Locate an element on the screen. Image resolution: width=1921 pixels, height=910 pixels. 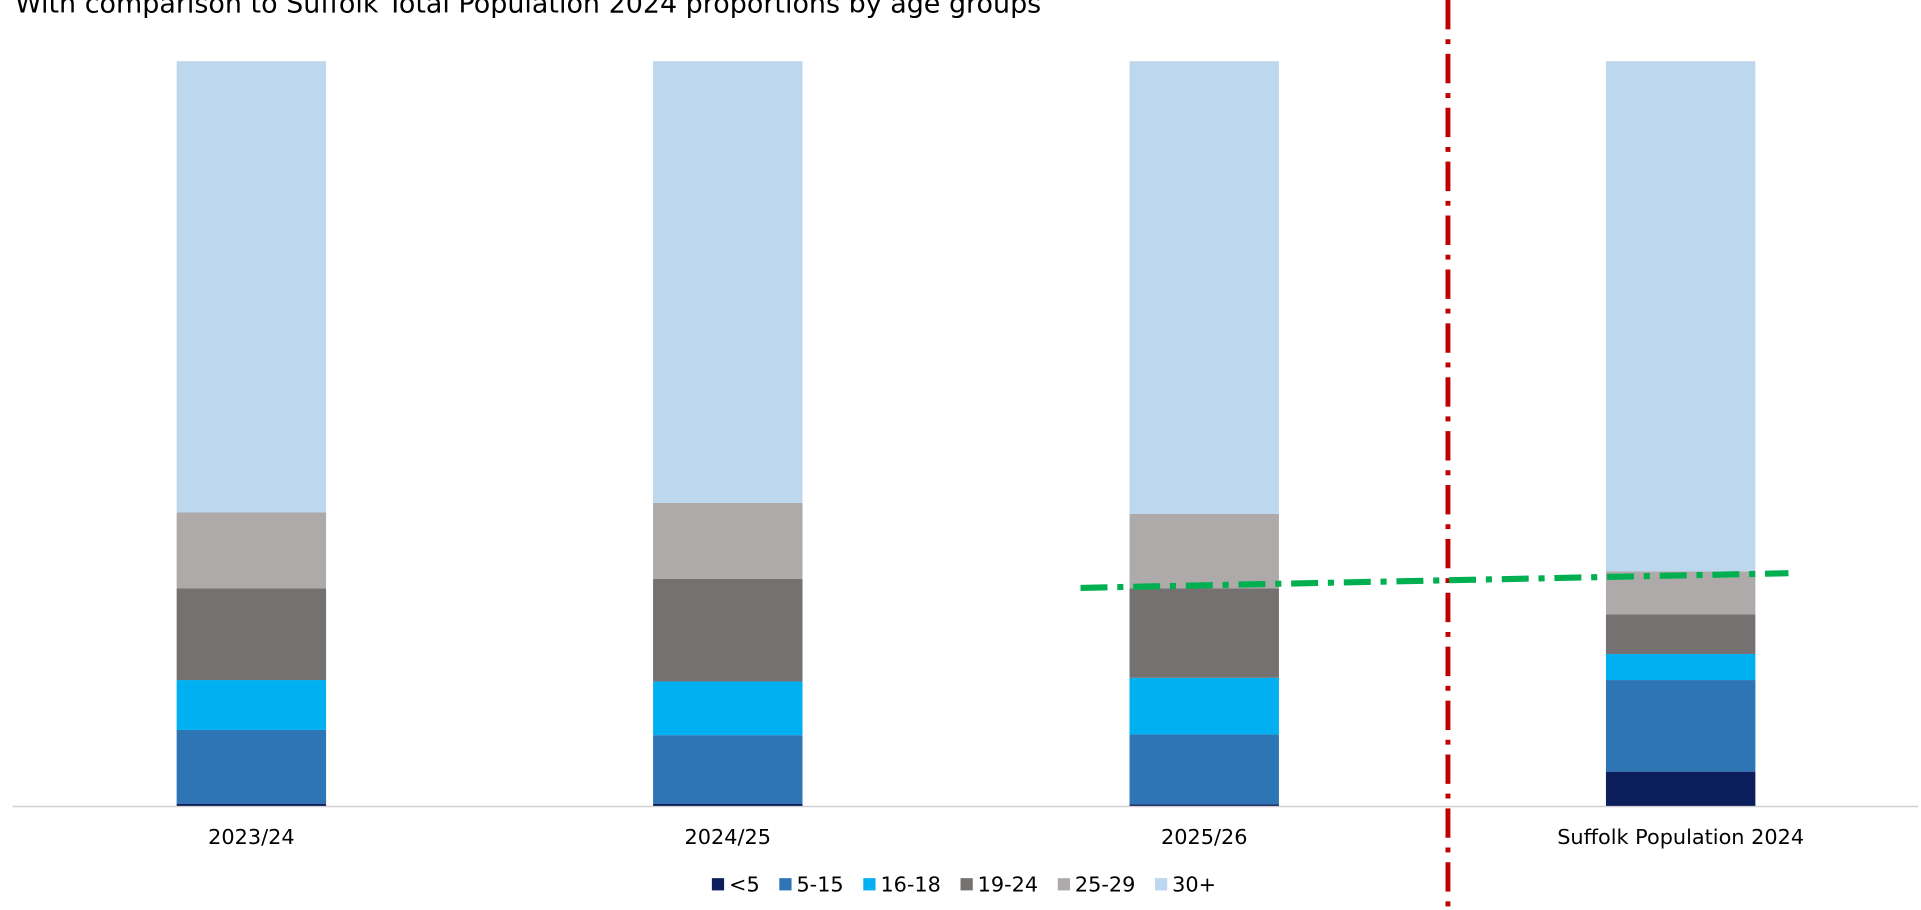
legend-label: <5 is located at coordinates (744, 885).